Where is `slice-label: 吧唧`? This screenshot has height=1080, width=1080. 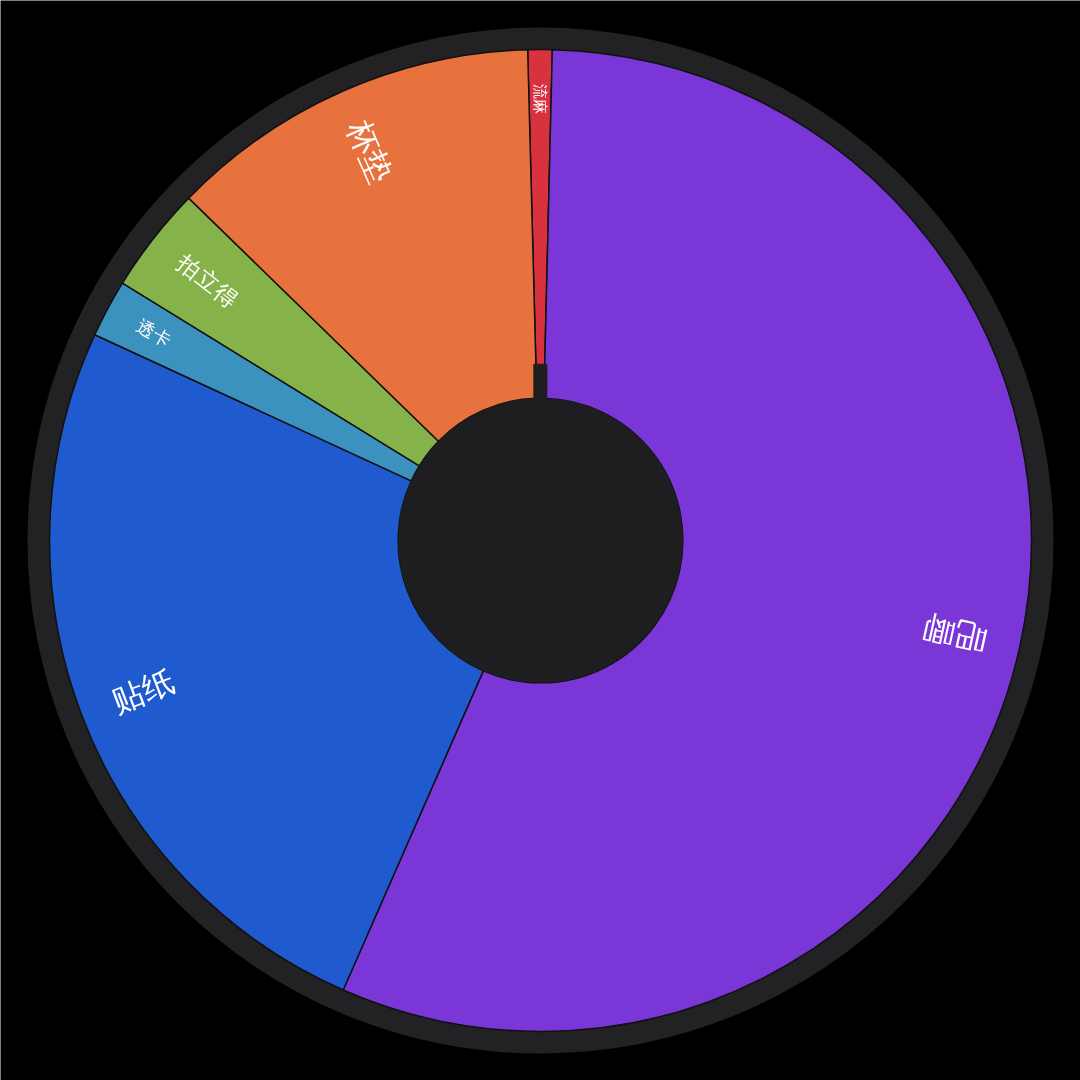 slice-label: 吧唧 is located at coordinates (955, 633).